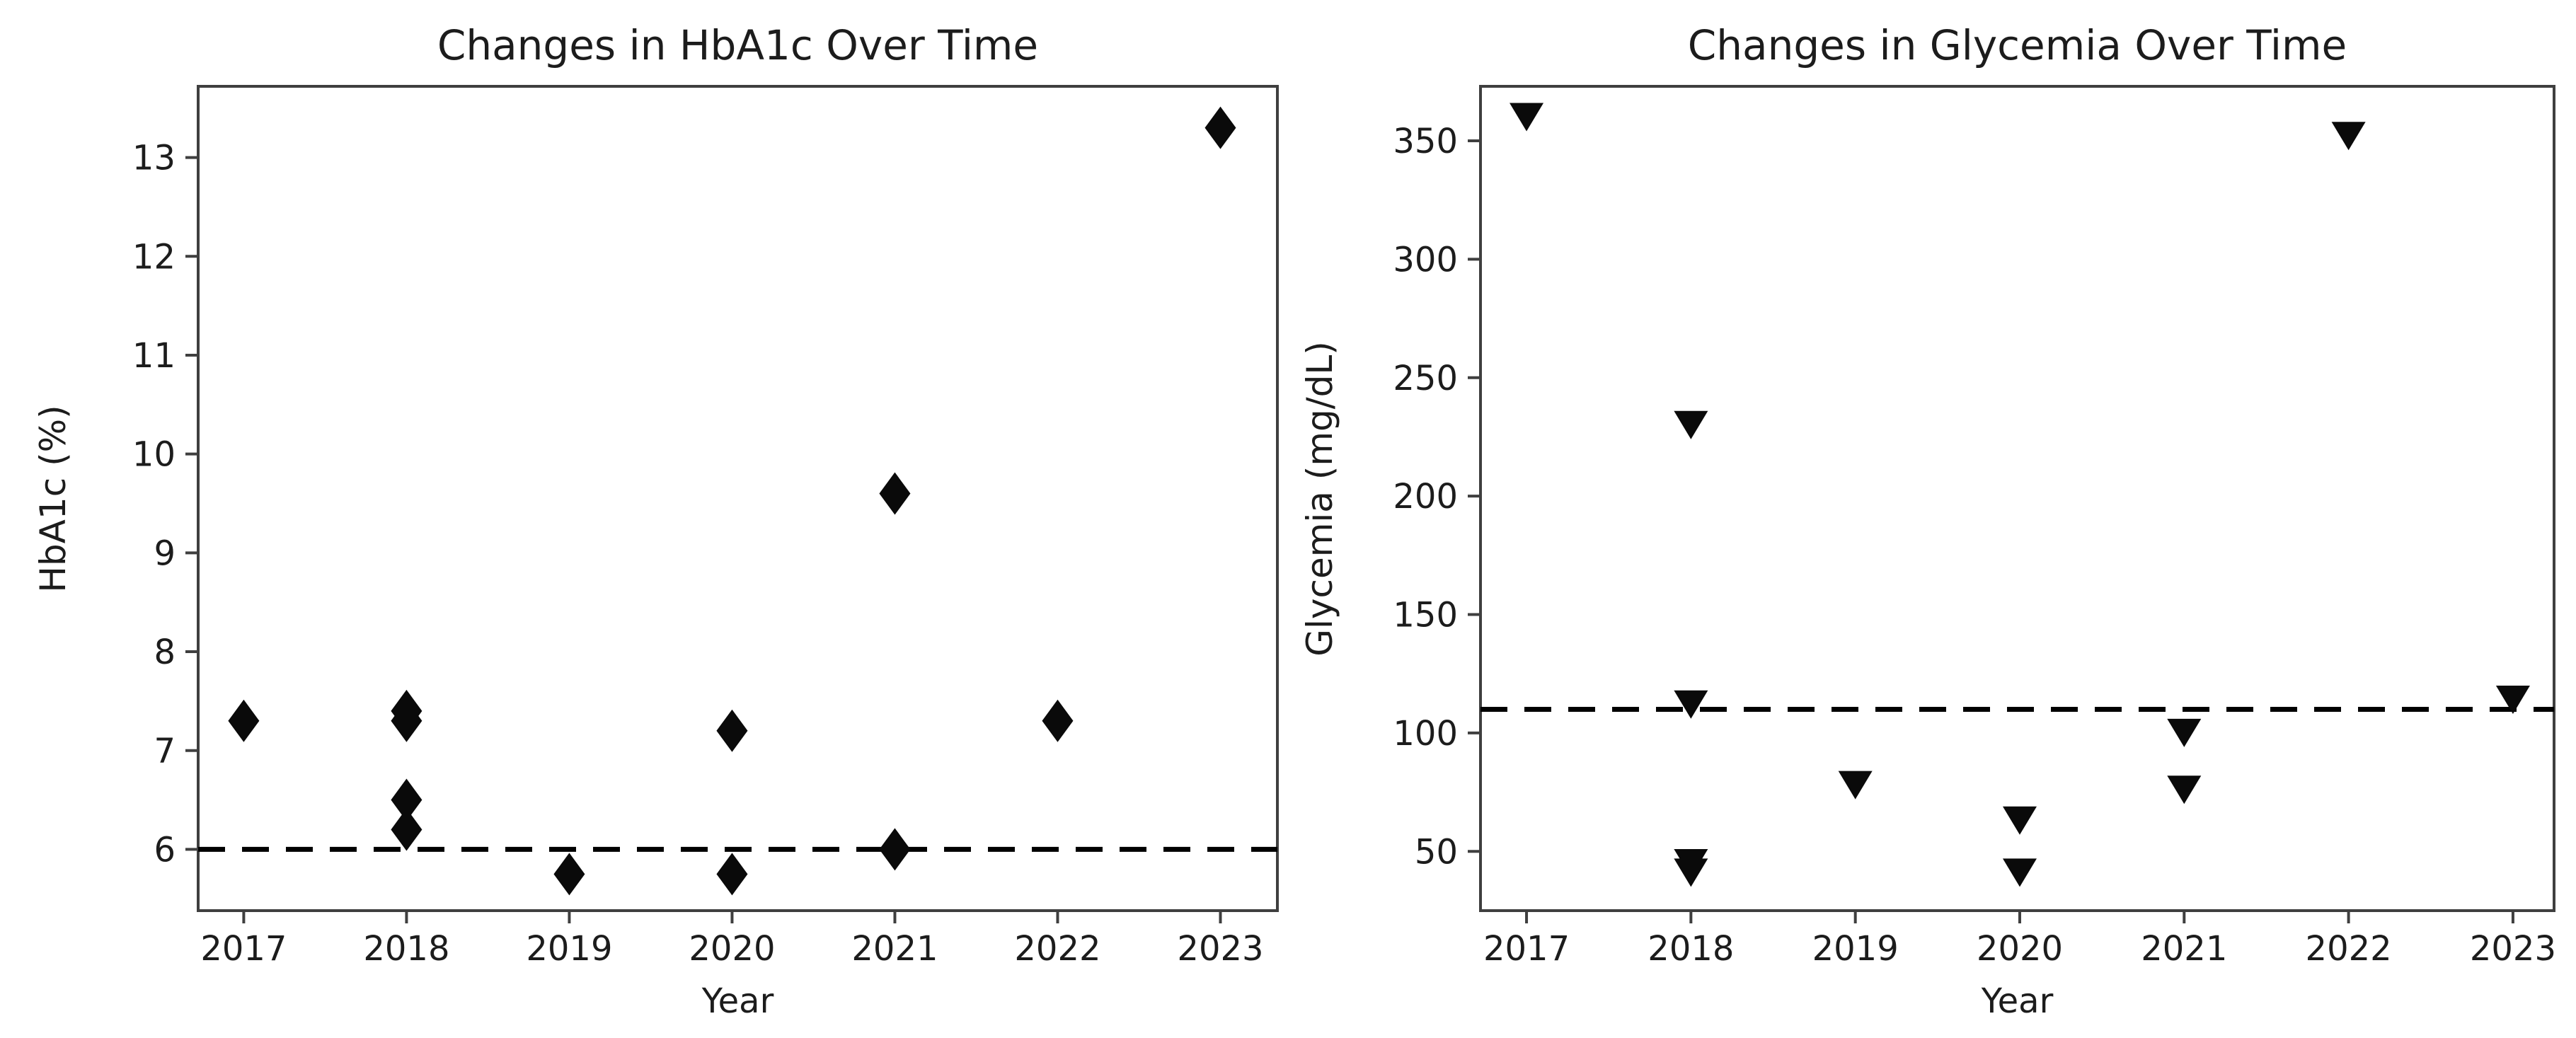 This screenshot has width=2576, height=1038. What do you see at coordinates (2017, 45) in the screenshot?
I see `chart-title-glycemia: Changes in Glycemia Over Time` at bounding box center [2017, 45].